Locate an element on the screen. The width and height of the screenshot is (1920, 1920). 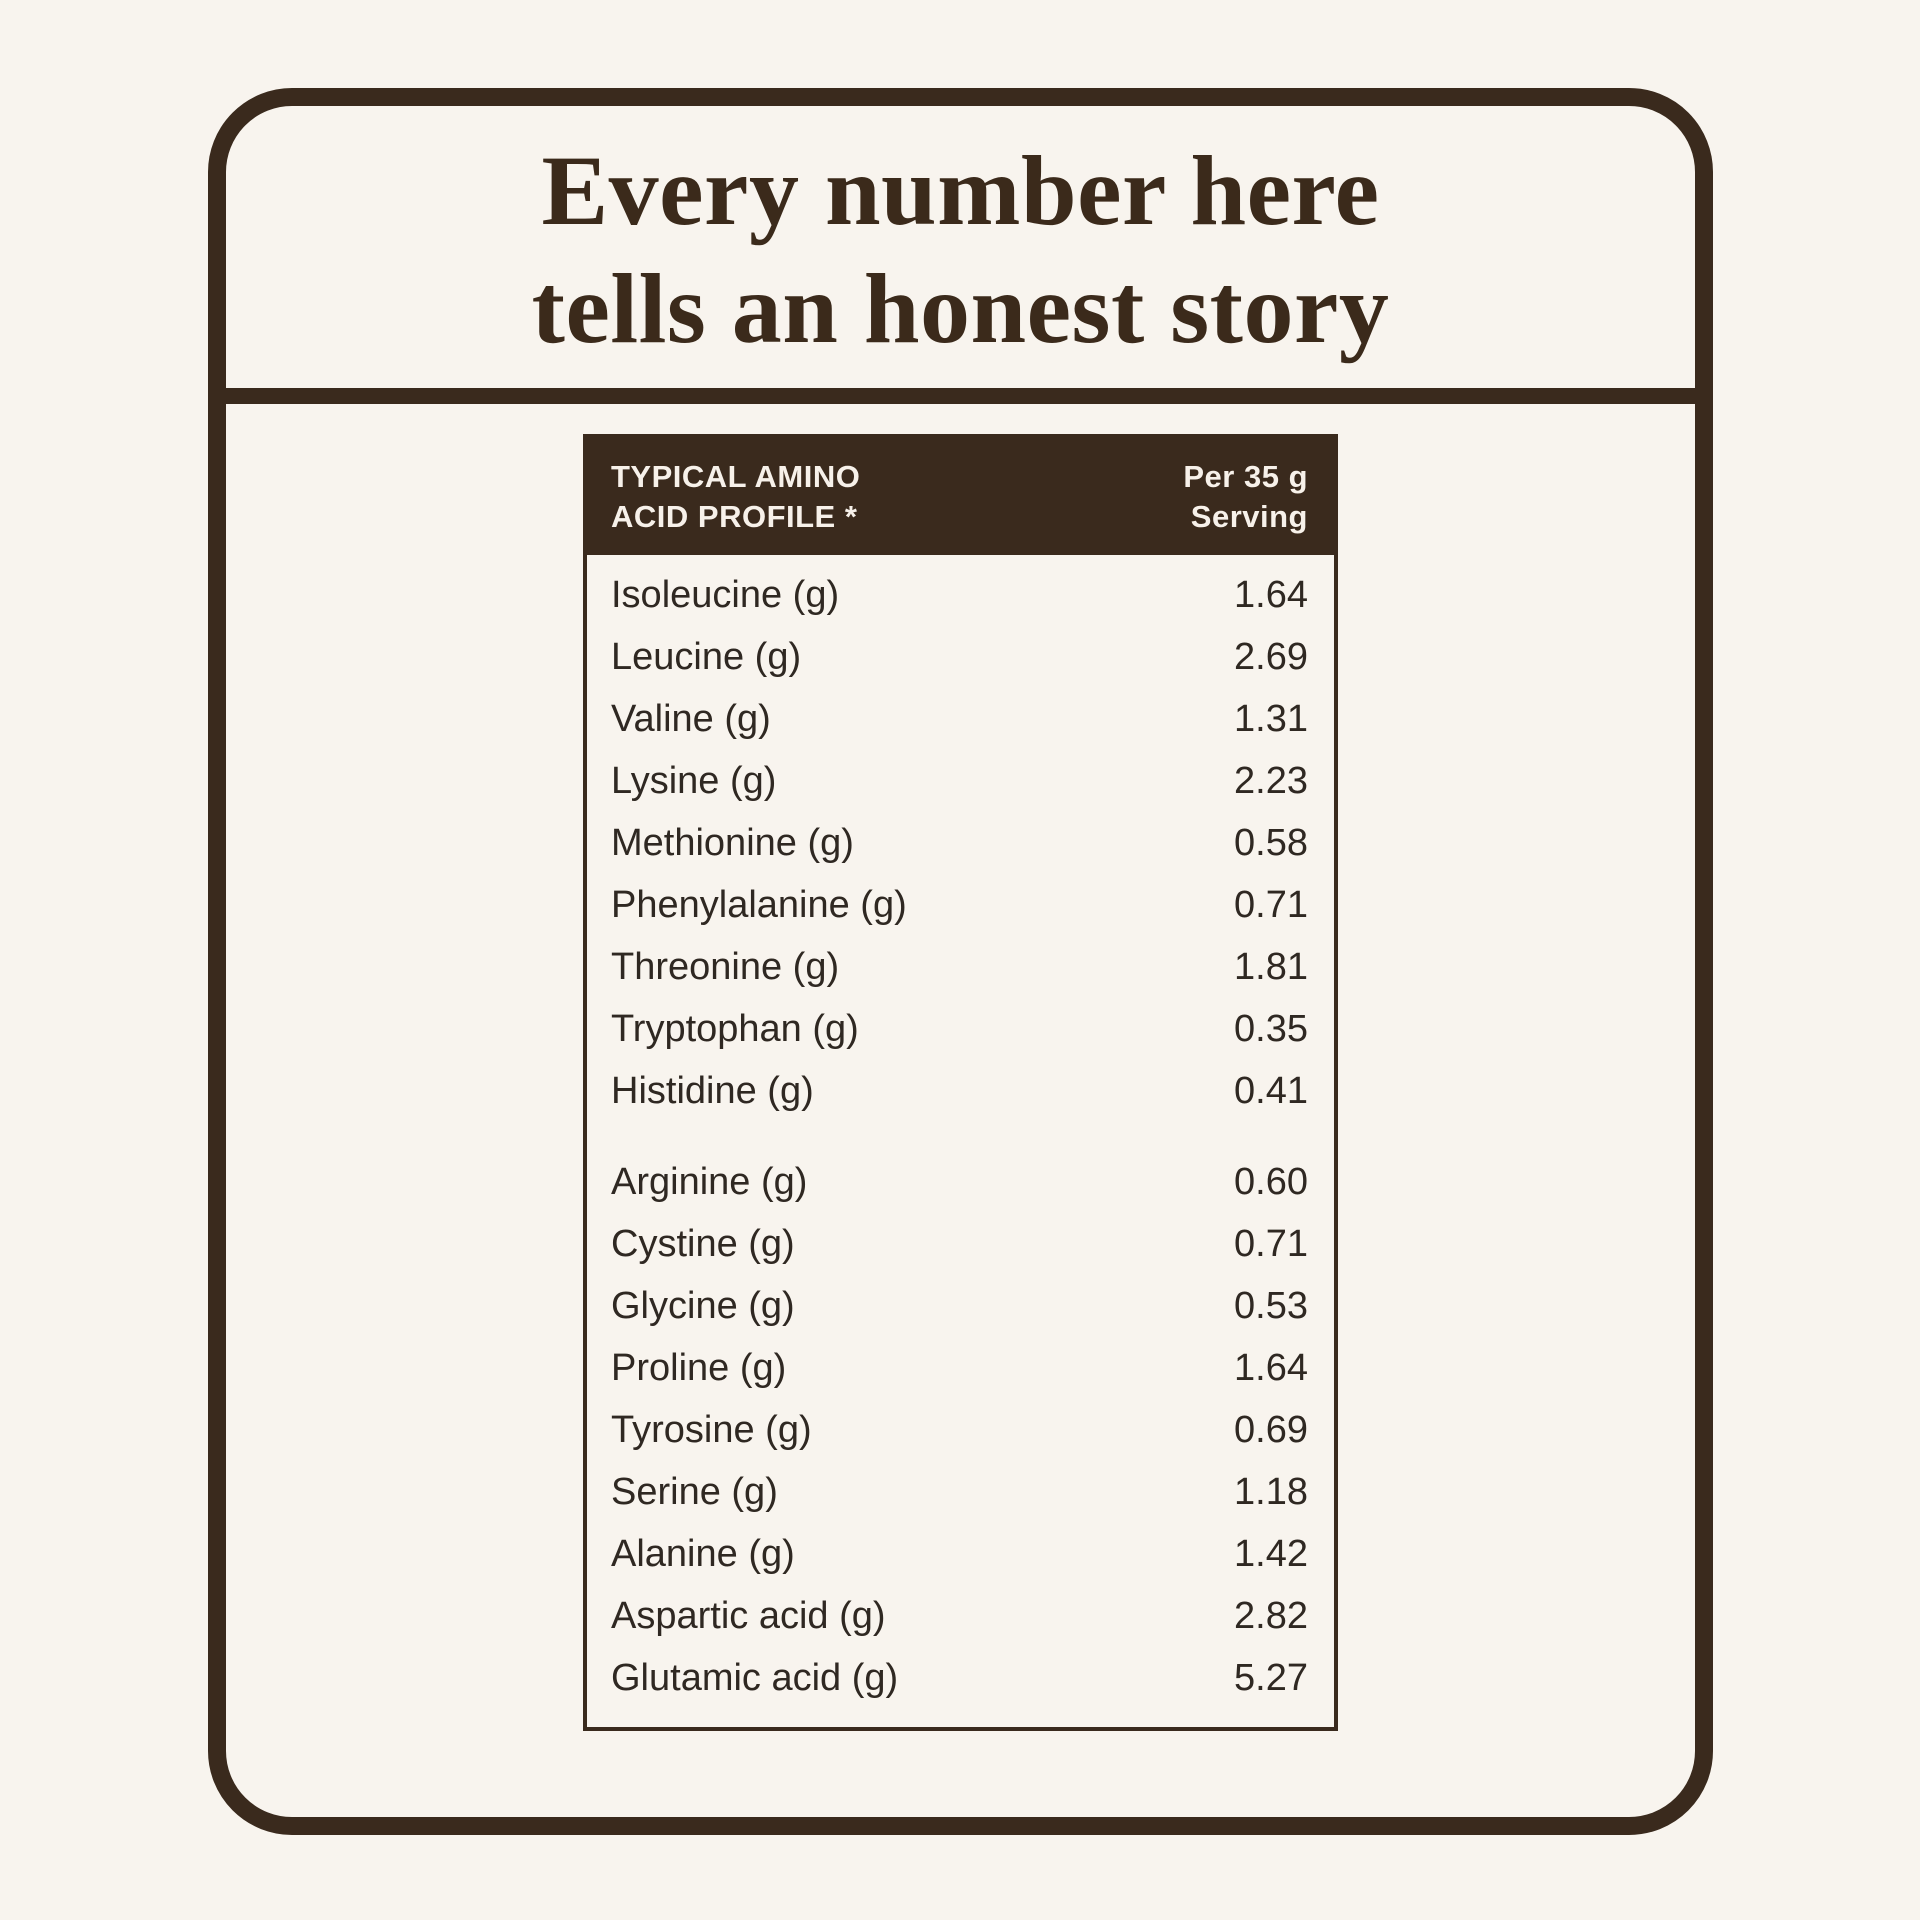
table-header-serving-line2: Serving is located at coordinates (1249, 516).